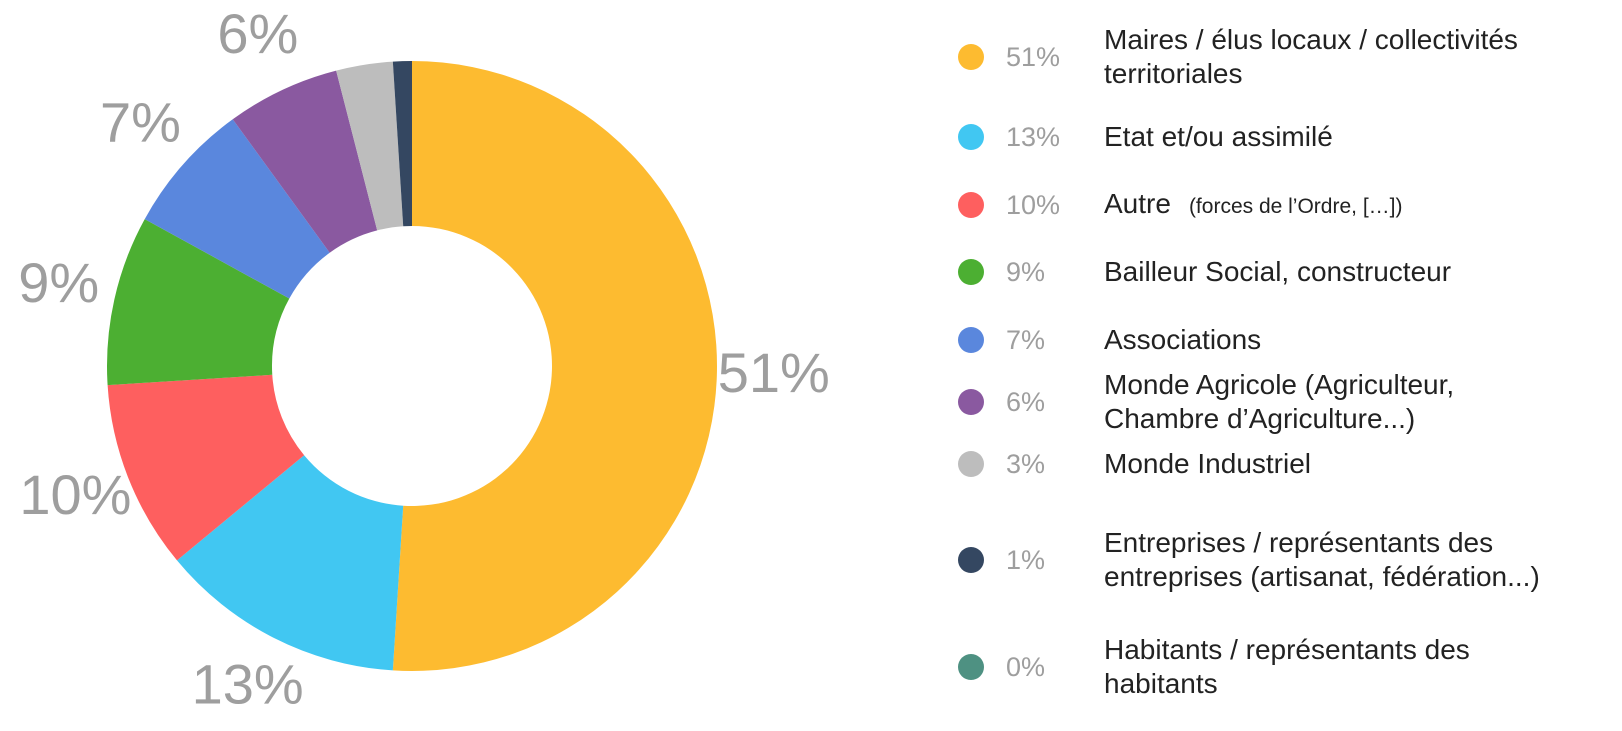 This screenshot has height=731, width=1622. I want to click on legend-item: 10% Autre (forces de l’Ordre, […]), so click(1262, 205).